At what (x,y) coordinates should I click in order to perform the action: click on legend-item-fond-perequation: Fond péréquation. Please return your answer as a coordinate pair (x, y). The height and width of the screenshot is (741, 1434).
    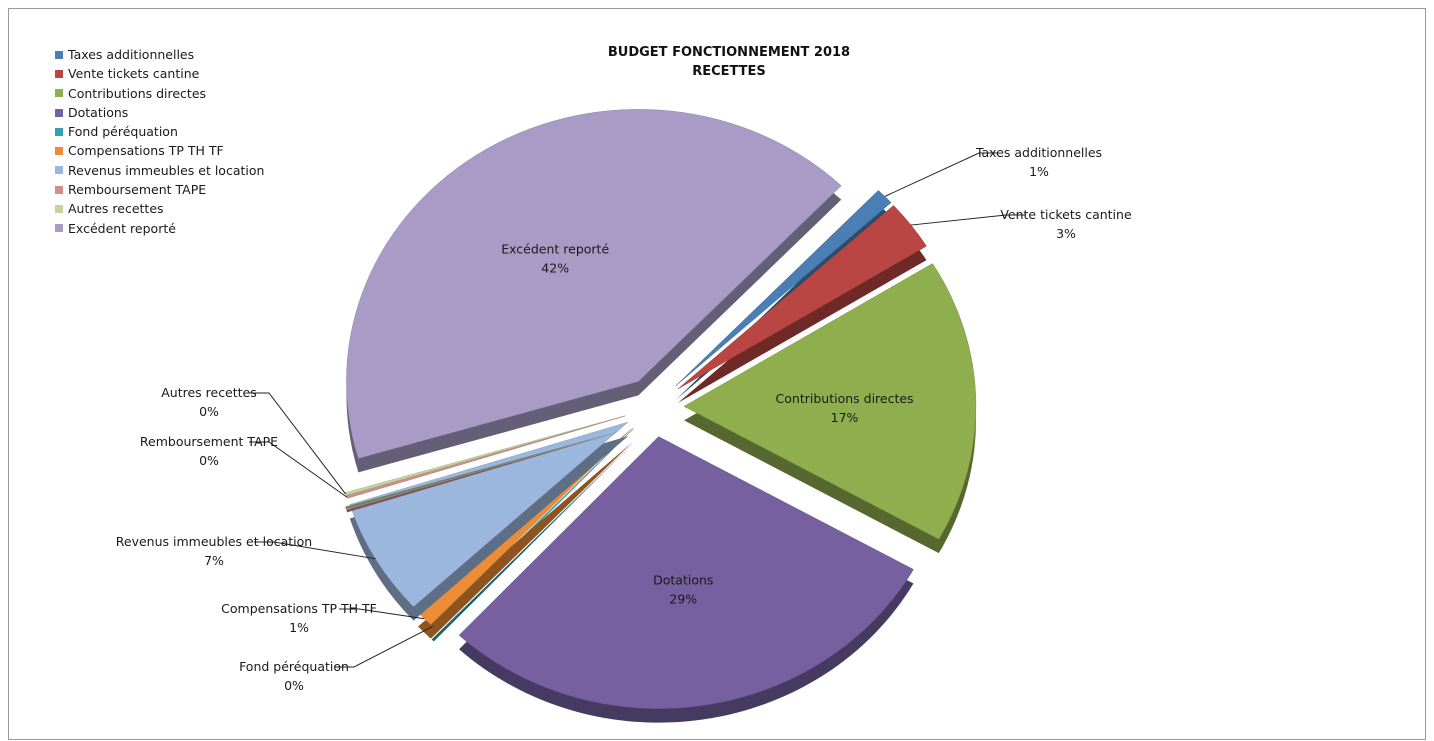
    Looking at the image, I should click on (159, 131).